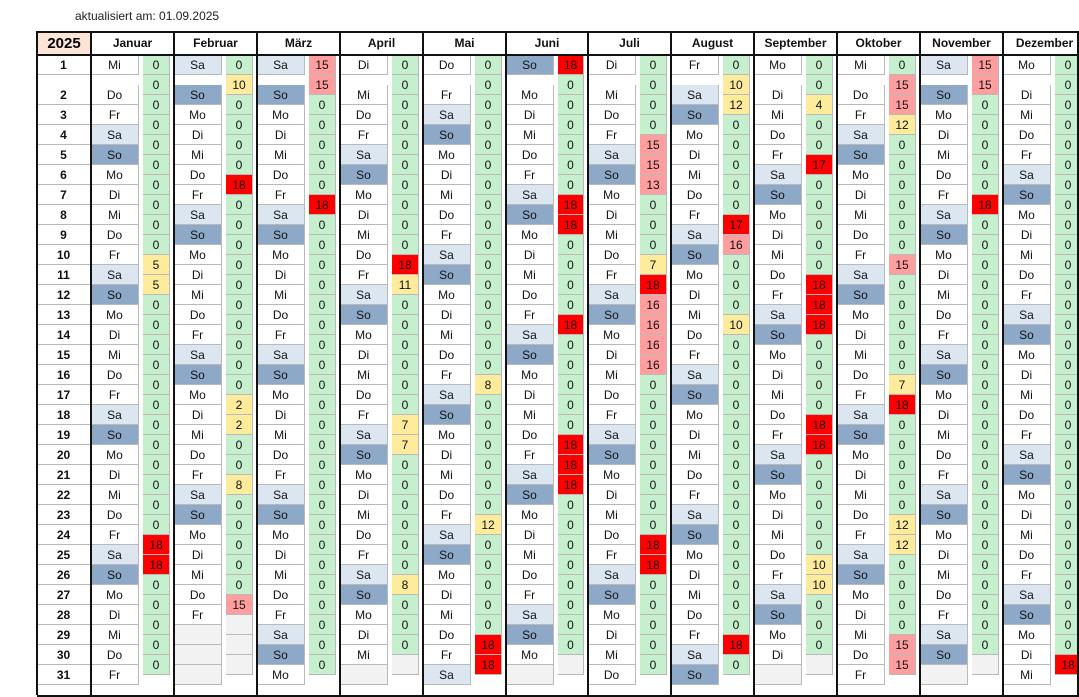 Image resolution: width=1079 pixels, height=697 pixels. I want to click on value-cell: 8, so click(488, 385).